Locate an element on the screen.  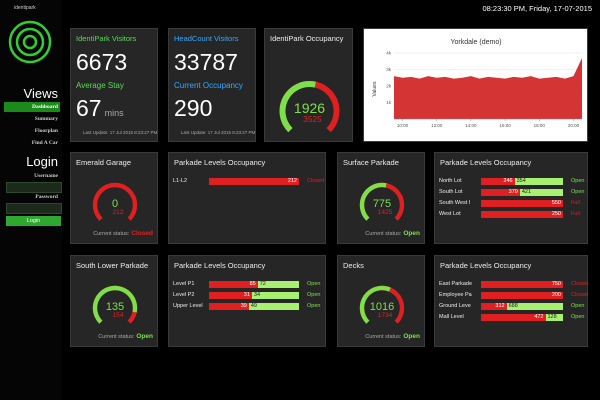
logo is located at coordinates (30, 42).